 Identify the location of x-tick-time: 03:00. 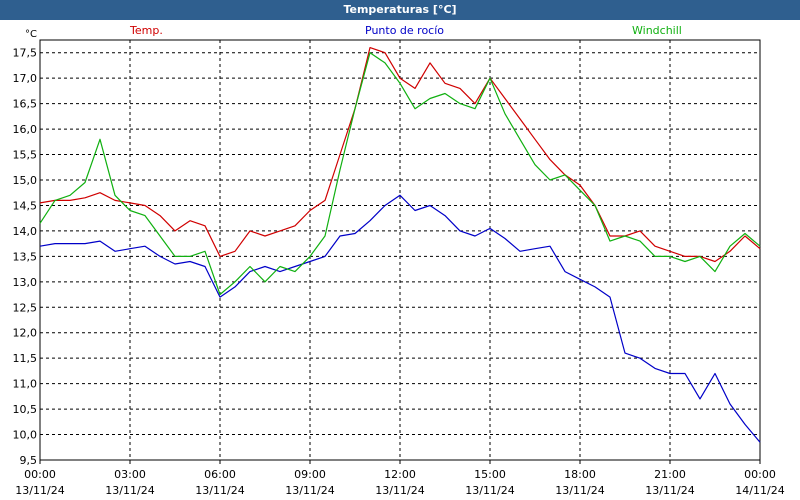
(130, 474).